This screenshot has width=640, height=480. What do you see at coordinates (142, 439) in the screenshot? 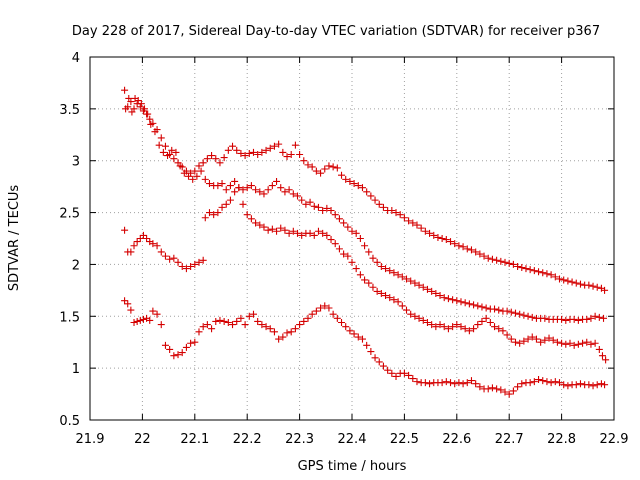
I see `x-tick-label: 22` at bounding box center [142, 439].